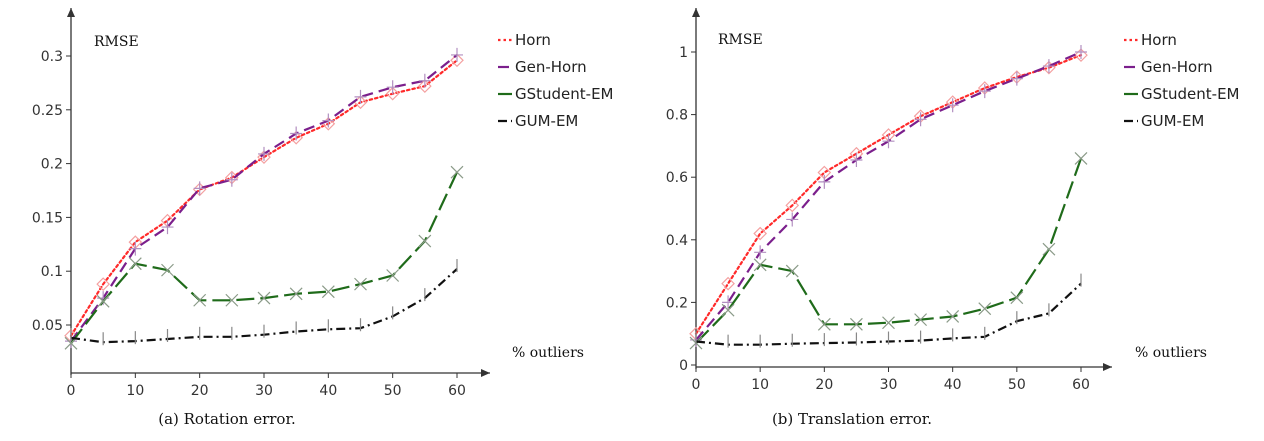 This screenshot has height=441, width=1264. What do you see at coordinates (683, 53) in the screenshot?
I see `y-tick-label: 1` at bounding box center [683, 53].